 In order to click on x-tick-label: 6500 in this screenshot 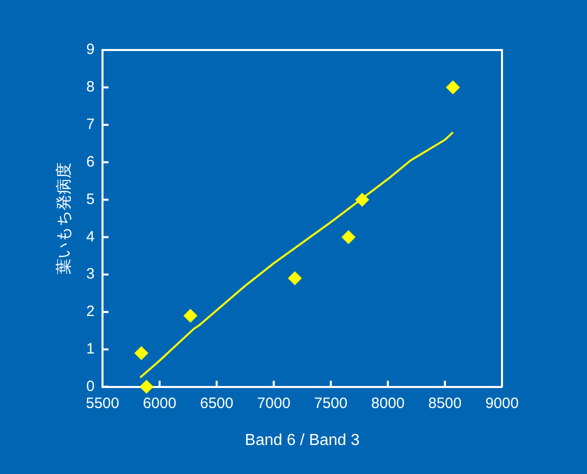, I will do `click(217, 403)`.